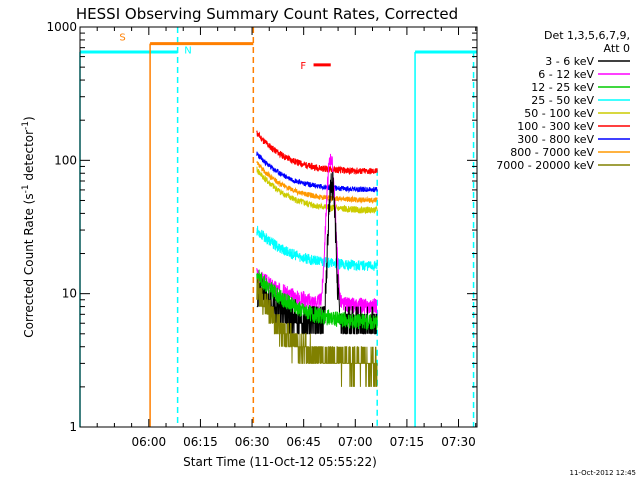 This screenshot has width=640, height=480. I want to click on x-tick-label: 06:45, so click(303, 442).